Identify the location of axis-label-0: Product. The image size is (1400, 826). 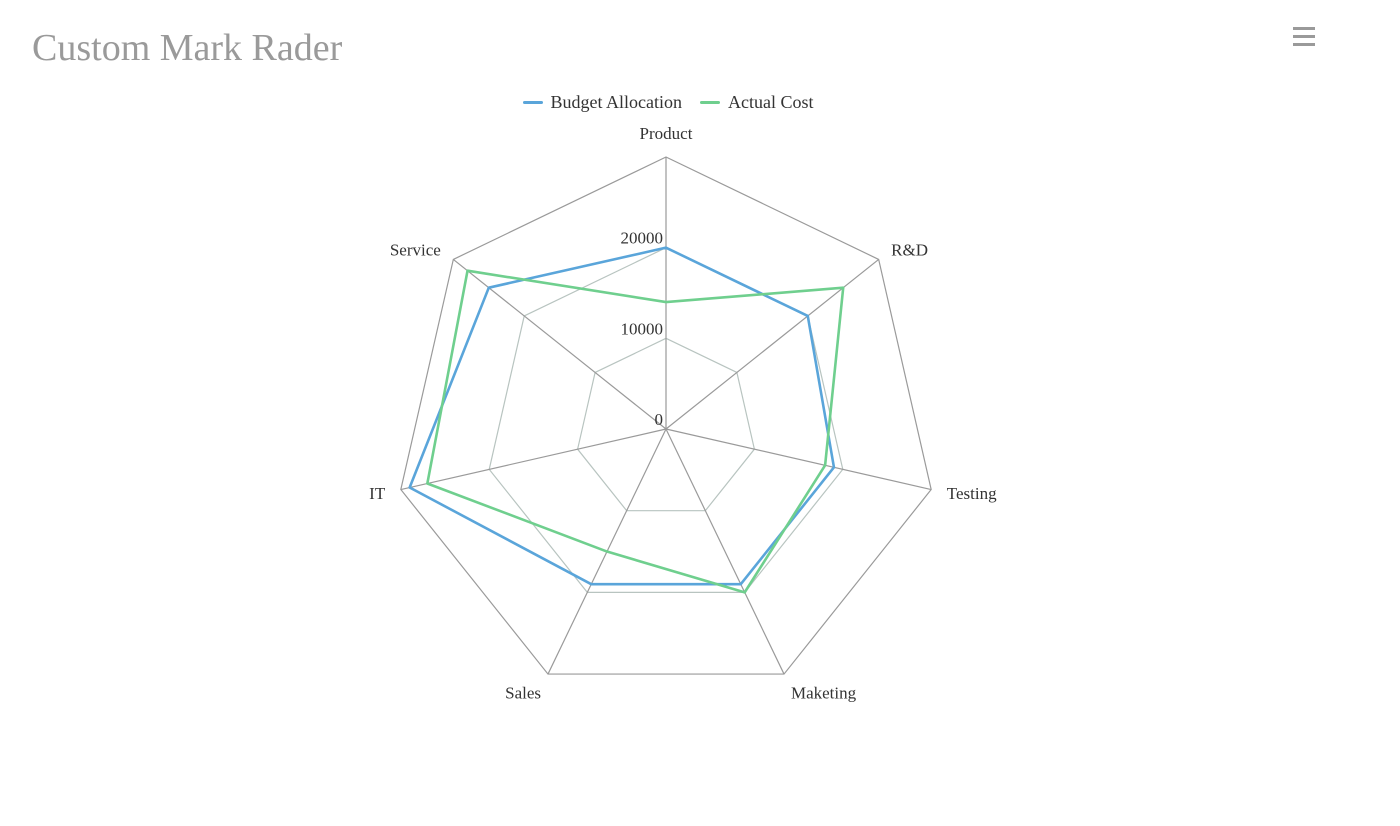
(666, 133).